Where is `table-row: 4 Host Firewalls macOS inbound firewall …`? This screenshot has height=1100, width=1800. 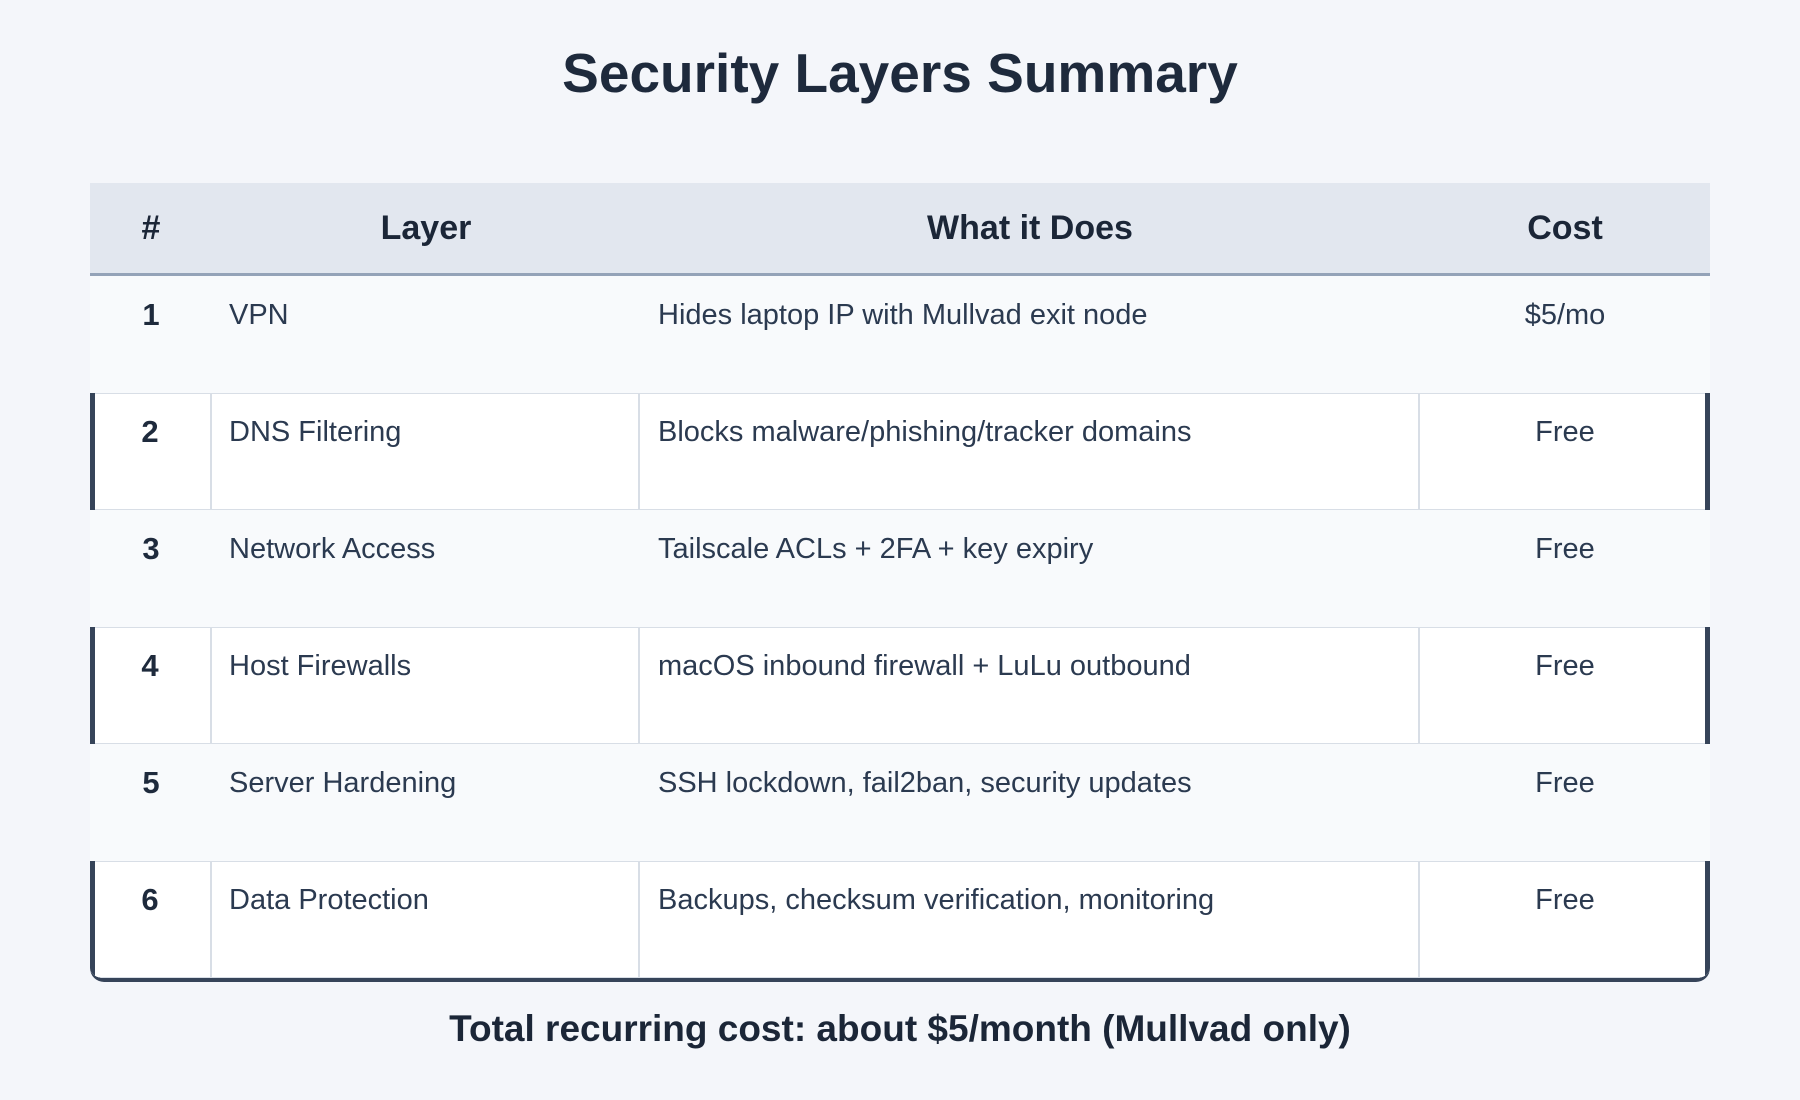
table-row: 4 Host Firewalls macOS inbound firewall … is located at coordinates (900, 685).